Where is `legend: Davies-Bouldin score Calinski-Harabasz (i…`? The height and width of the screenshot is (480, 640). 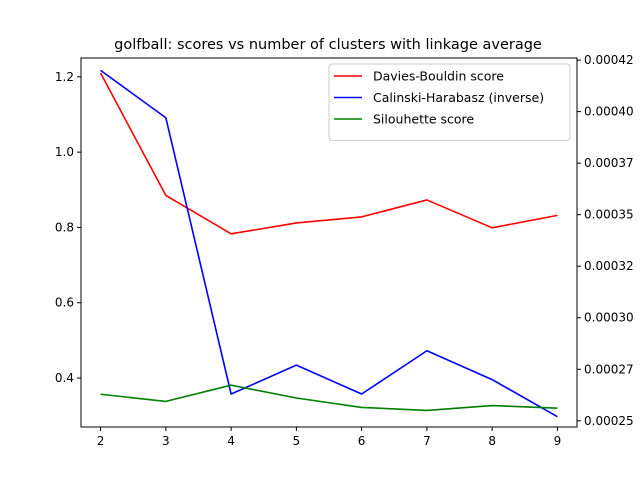 legend: Davies-Bouldin score Calinski-Harabasz (i… is located at coordinates (449, 102).